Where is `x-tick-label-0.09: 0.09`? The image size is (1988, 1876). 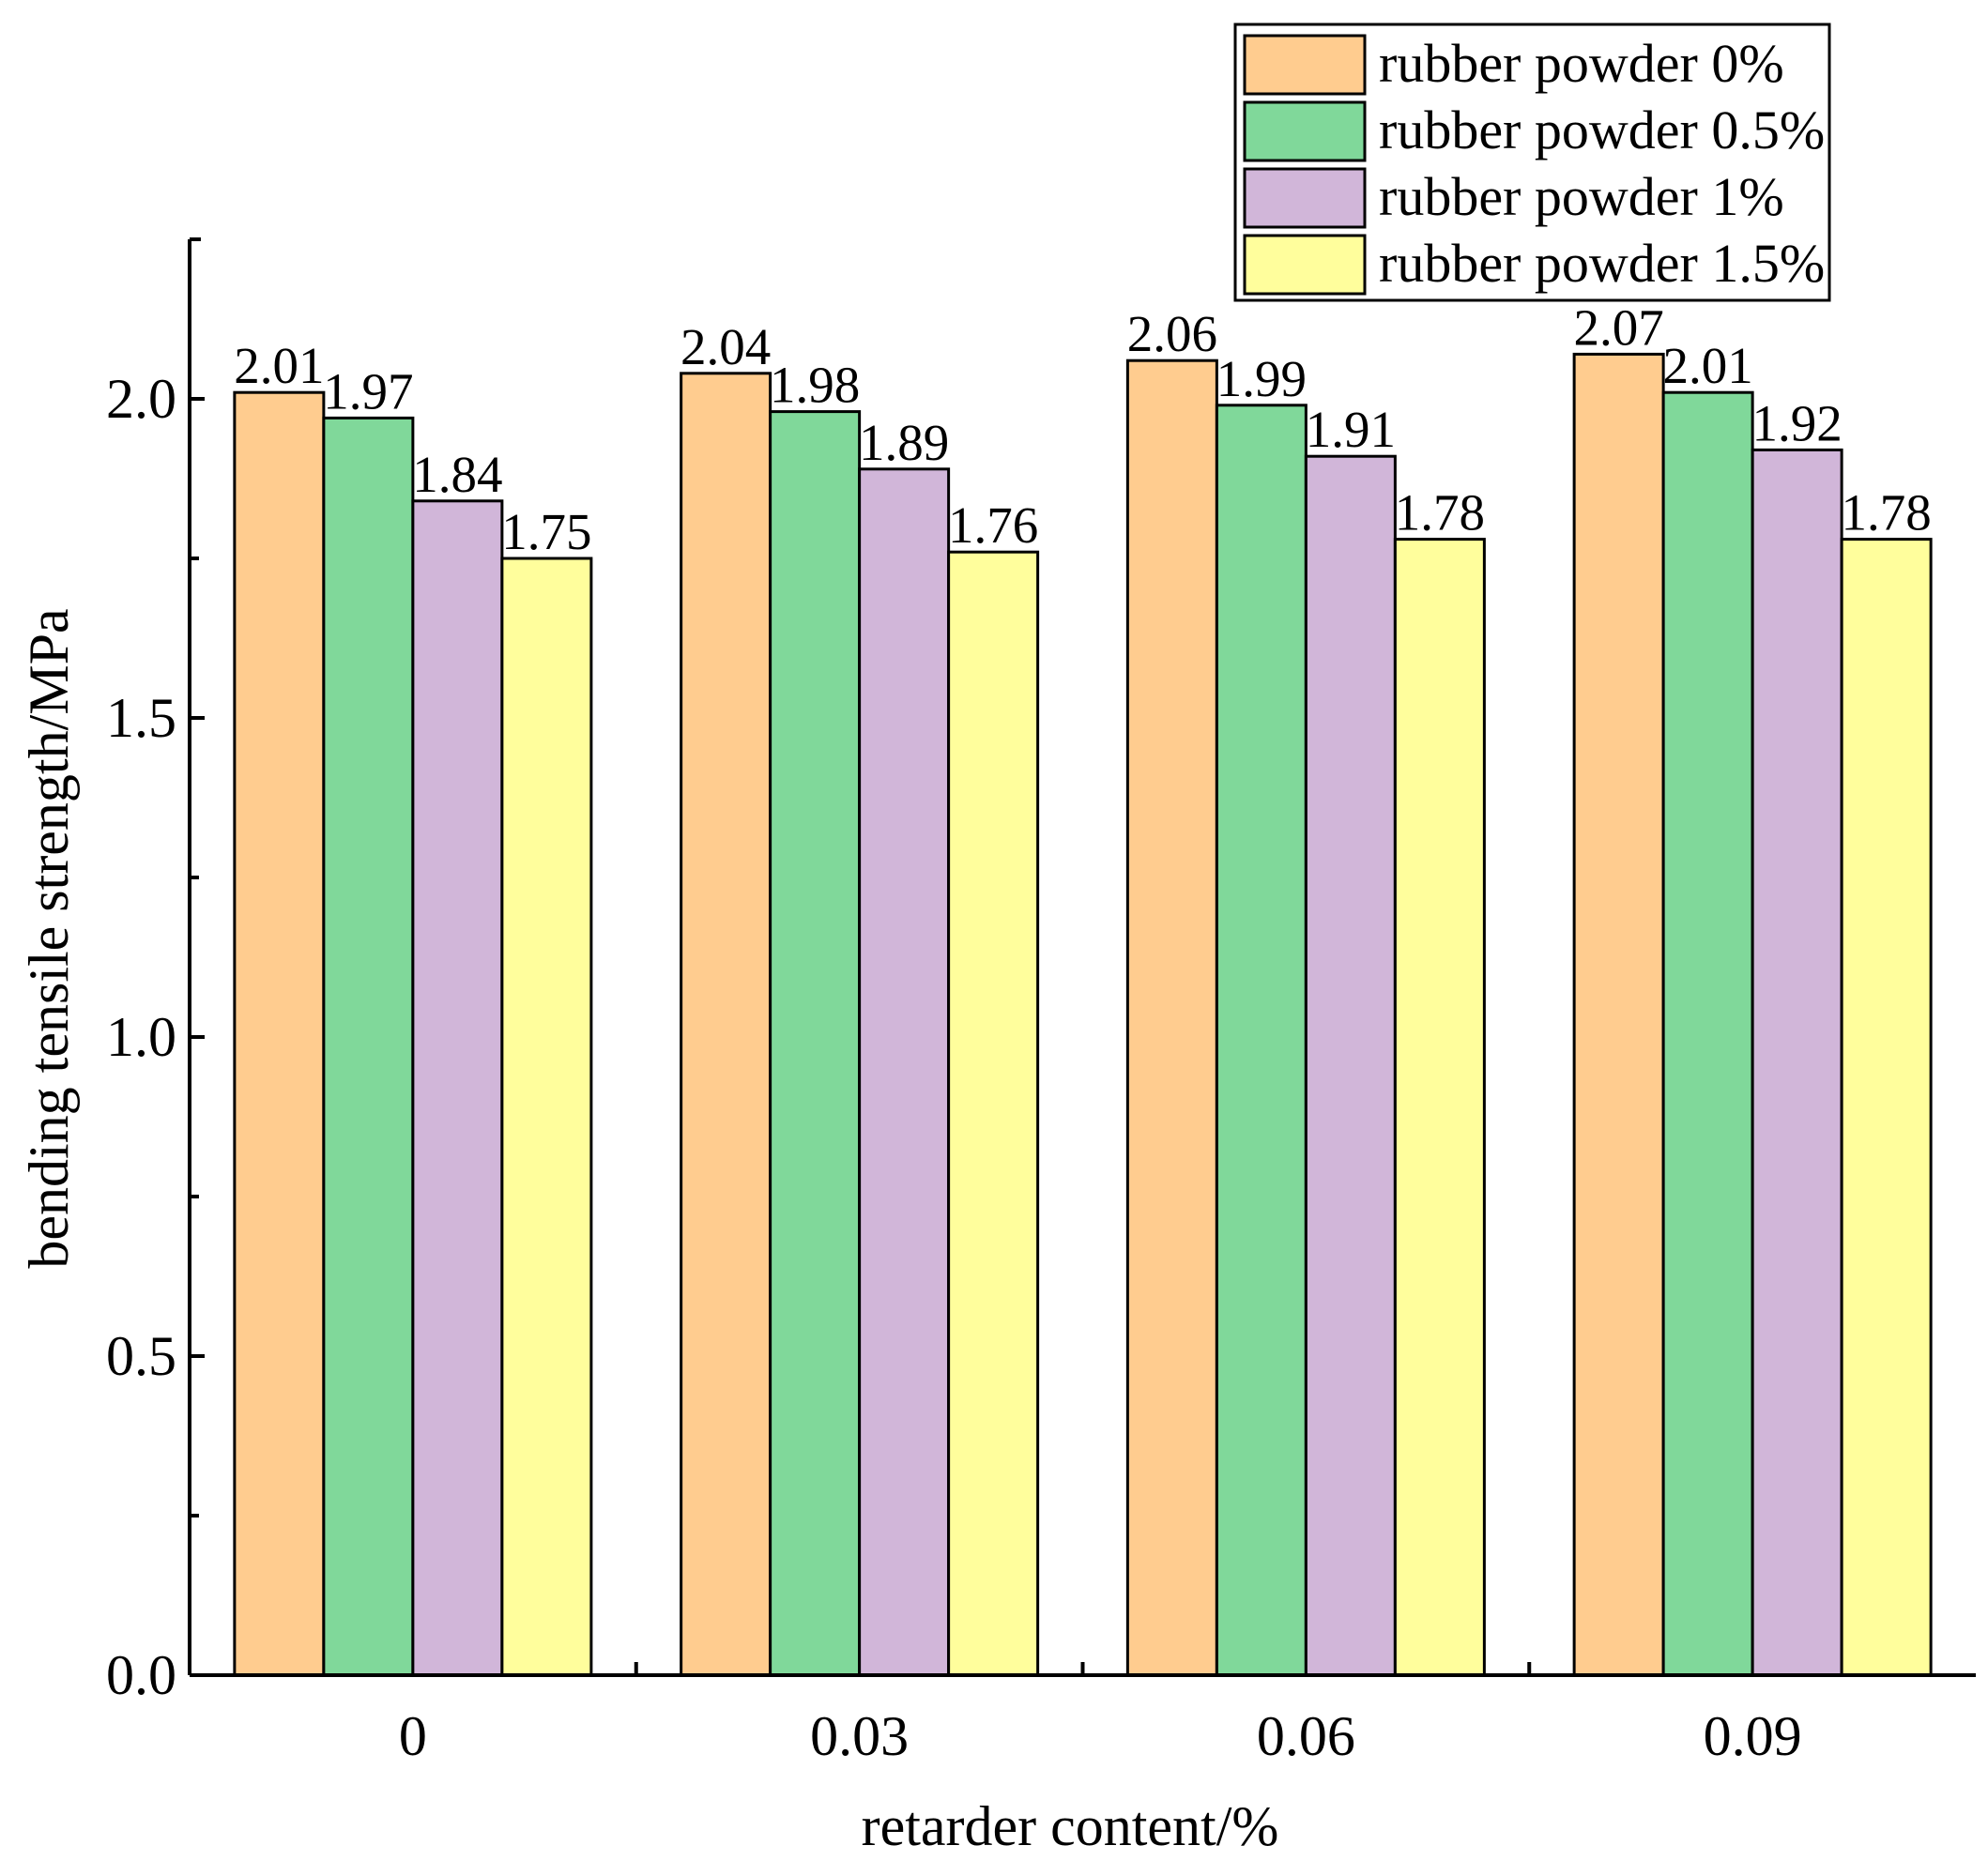 x-tick-label-0.09: 0.09 is located at coordinates (1753, 1736).